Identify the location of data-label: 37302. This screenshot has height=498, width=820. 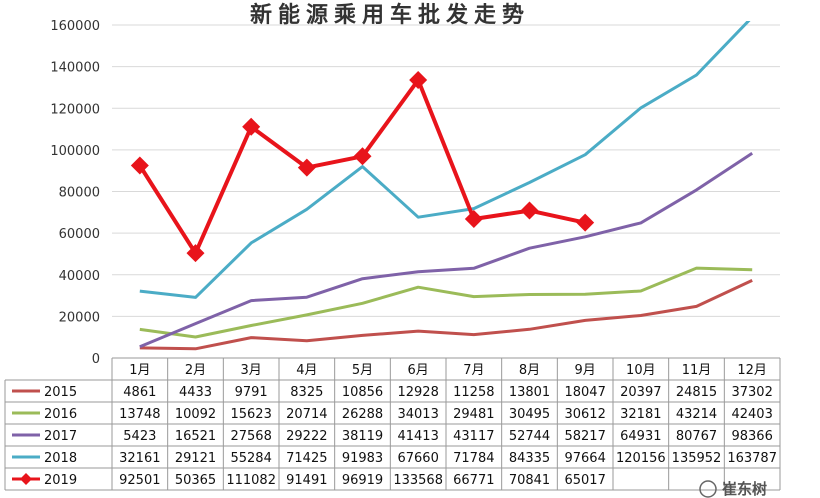
(751, 392).